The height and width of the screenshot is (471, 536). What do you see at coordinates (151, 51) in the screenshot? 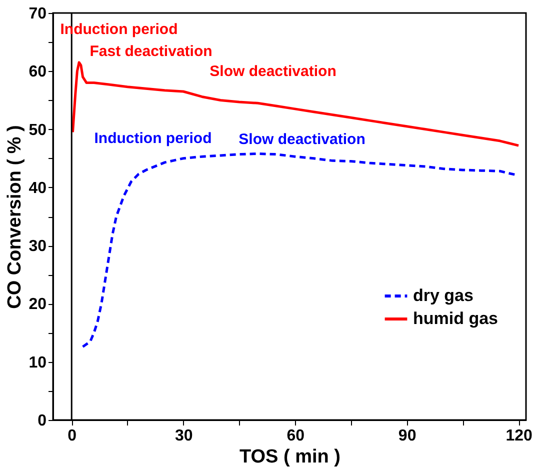
I see `annotation: Fast deactivation` at bounding box center [151, 51].